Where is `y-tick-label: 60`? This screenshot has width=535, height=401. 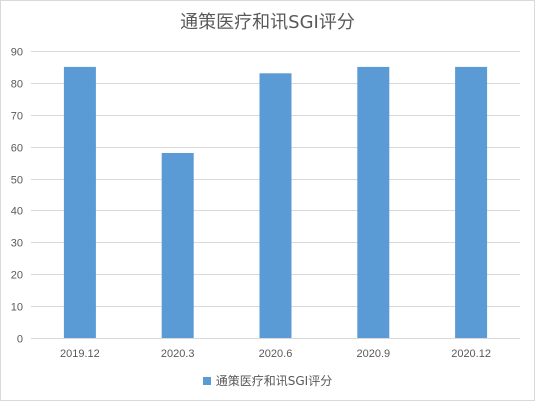
y-tick-label: 60 is located at coordinates (17, 149).